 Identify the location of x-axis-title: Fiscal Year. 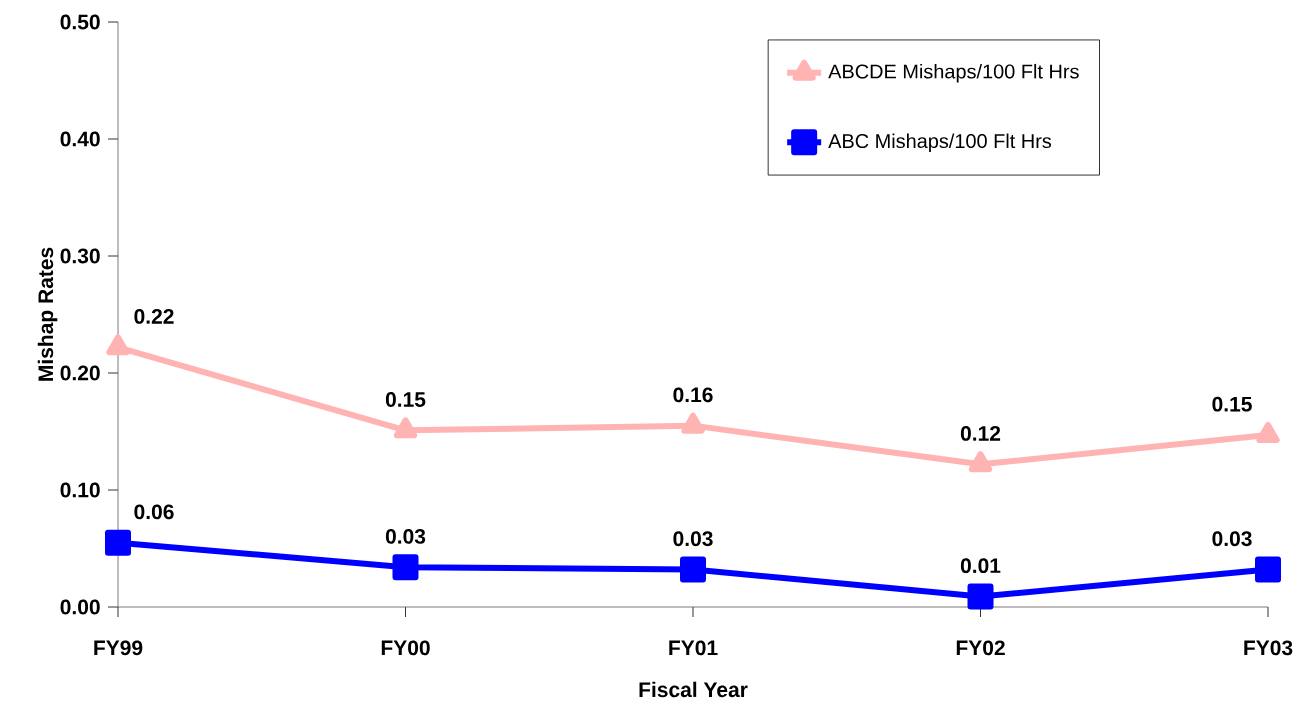
(693, 689).